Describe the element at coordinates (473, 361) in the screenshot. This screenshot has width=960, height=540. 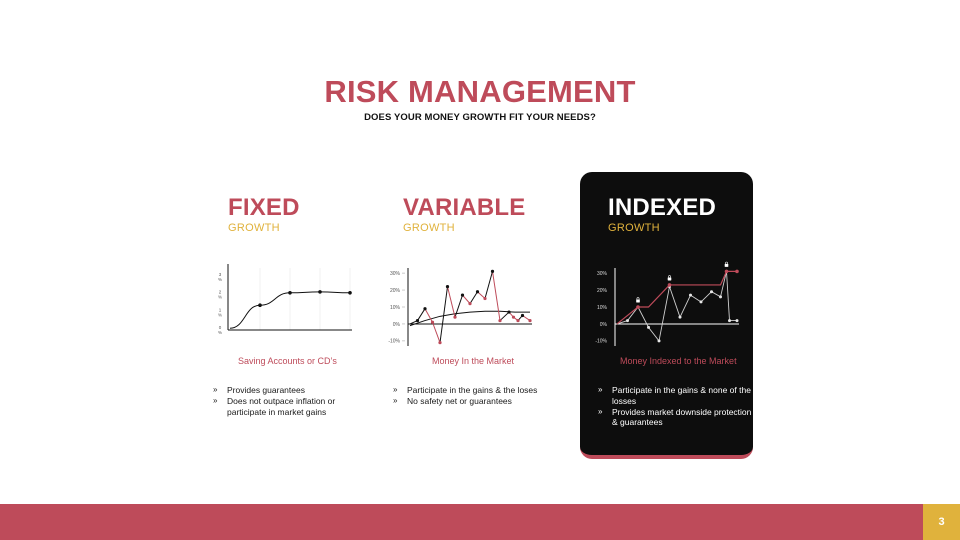
I see `chart-caption: Money In the Market` at that location.